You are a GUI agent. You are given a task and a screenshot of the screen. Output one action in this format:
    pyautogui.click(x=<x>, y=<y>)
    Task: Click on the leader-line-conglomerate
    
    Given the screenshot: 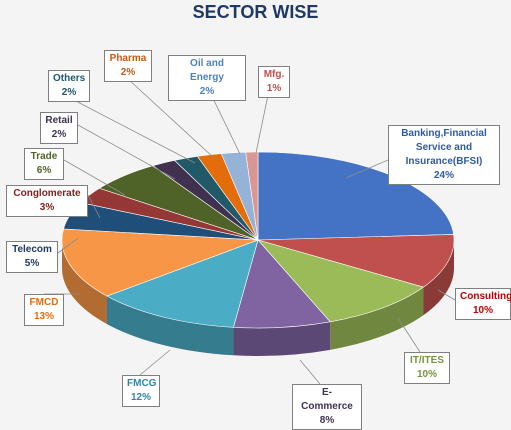 What is the action you would take?
    pyautogui.click(x=94, y=206)
    